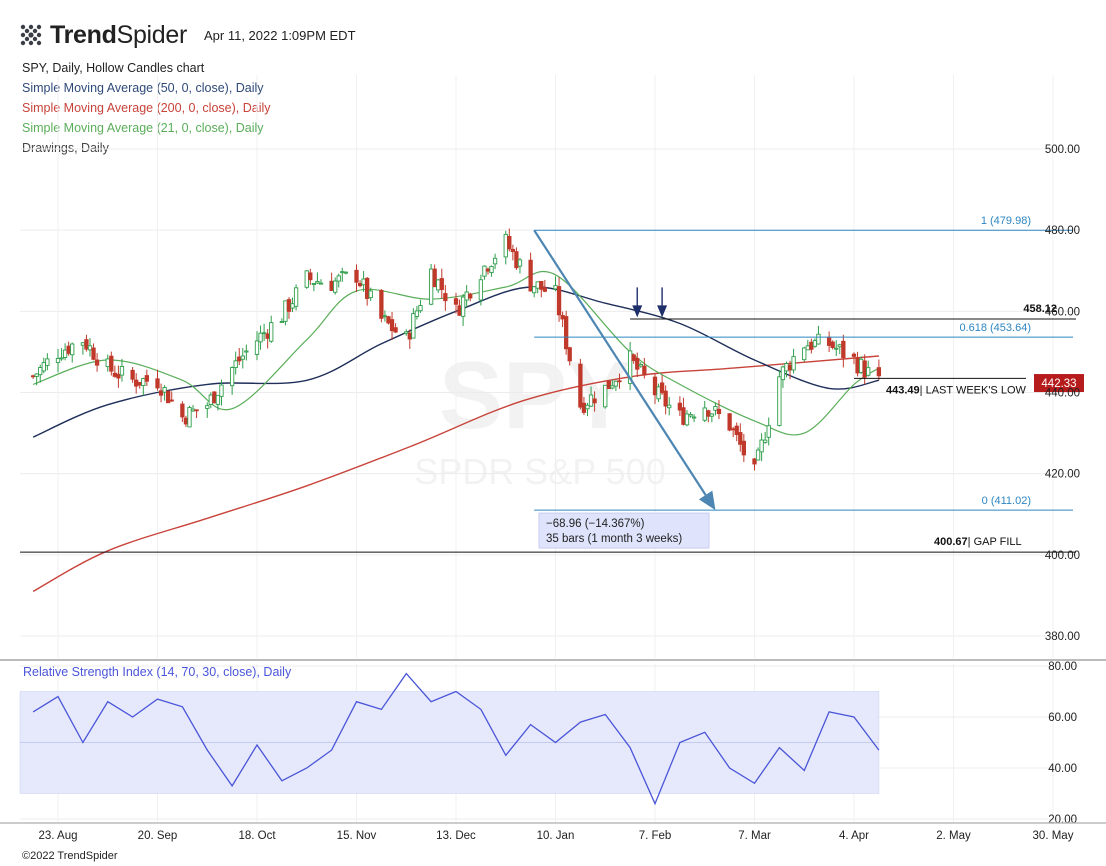 The image size is (1106, 866). I want to click on level-value-label: 400.67, so click(951, 542).